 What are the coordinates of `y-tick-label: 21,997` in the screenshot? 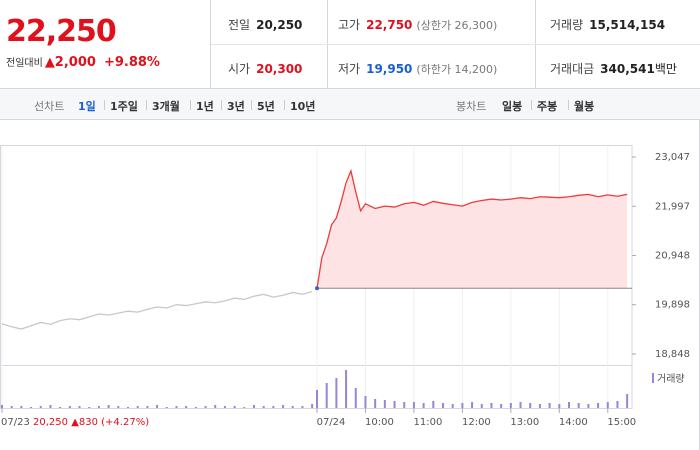 It's located at (672, 206).